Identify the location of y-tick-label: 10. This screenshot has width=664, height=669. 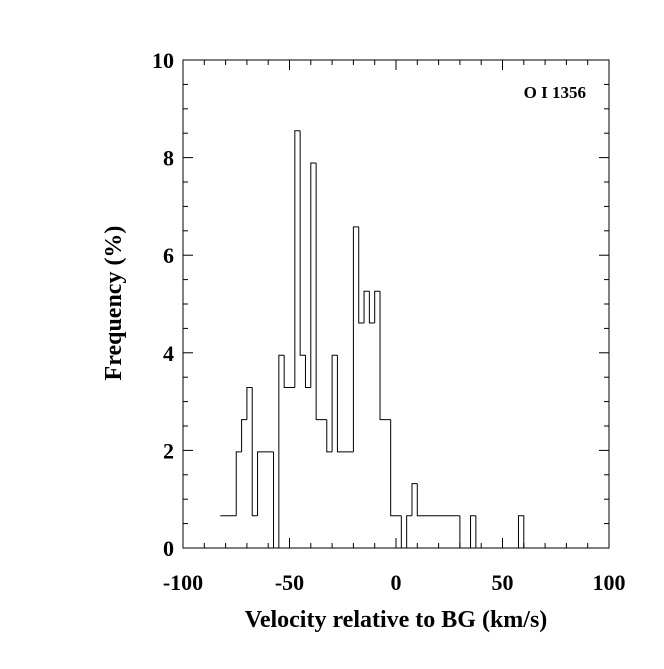
(163, 60).